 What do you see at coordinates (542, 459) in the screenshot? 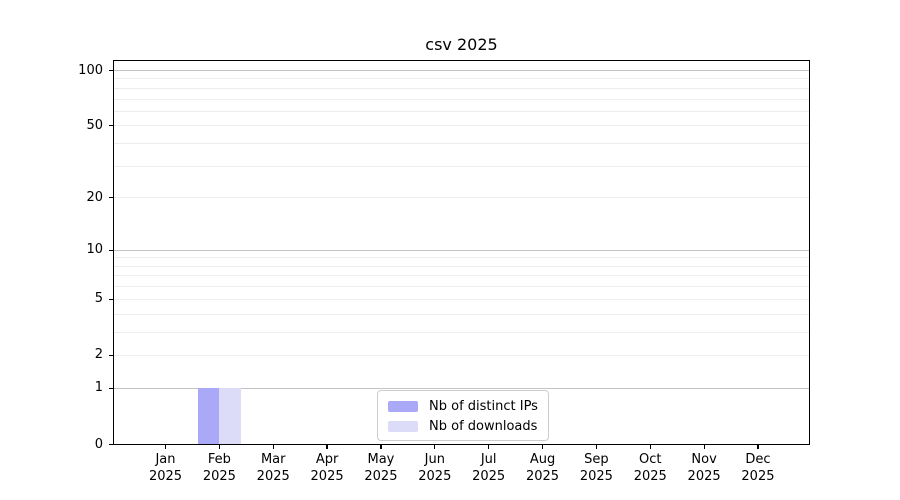
I see `x-tick-month: Aug` at bounding box center [542, 459].